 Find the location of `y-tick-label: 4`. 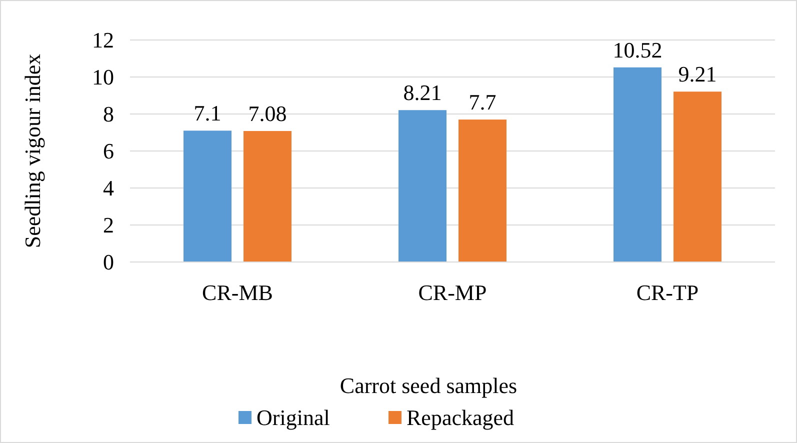

y-tick-label: 4 is located at coordinates (108, 188).